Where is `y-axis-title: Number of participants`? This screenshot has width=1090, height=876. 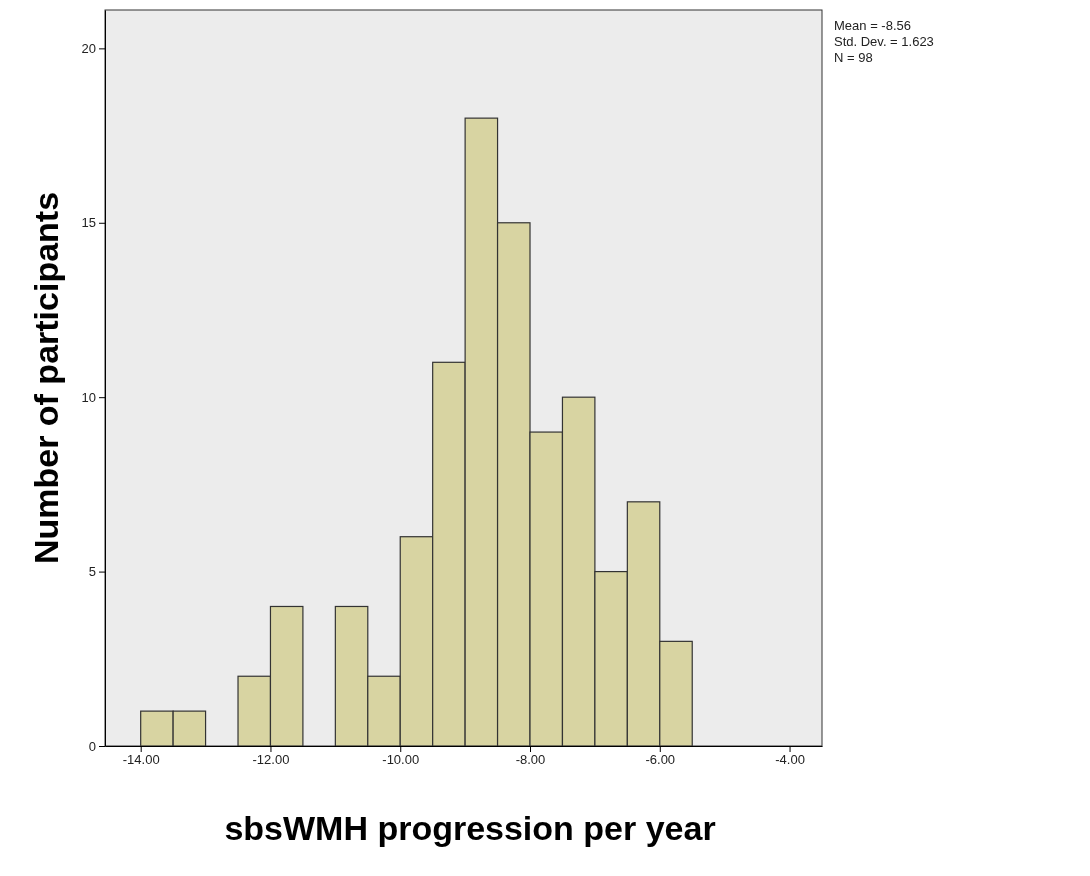 y-axis-title: Number of participants is located at coordinates (46, 378).